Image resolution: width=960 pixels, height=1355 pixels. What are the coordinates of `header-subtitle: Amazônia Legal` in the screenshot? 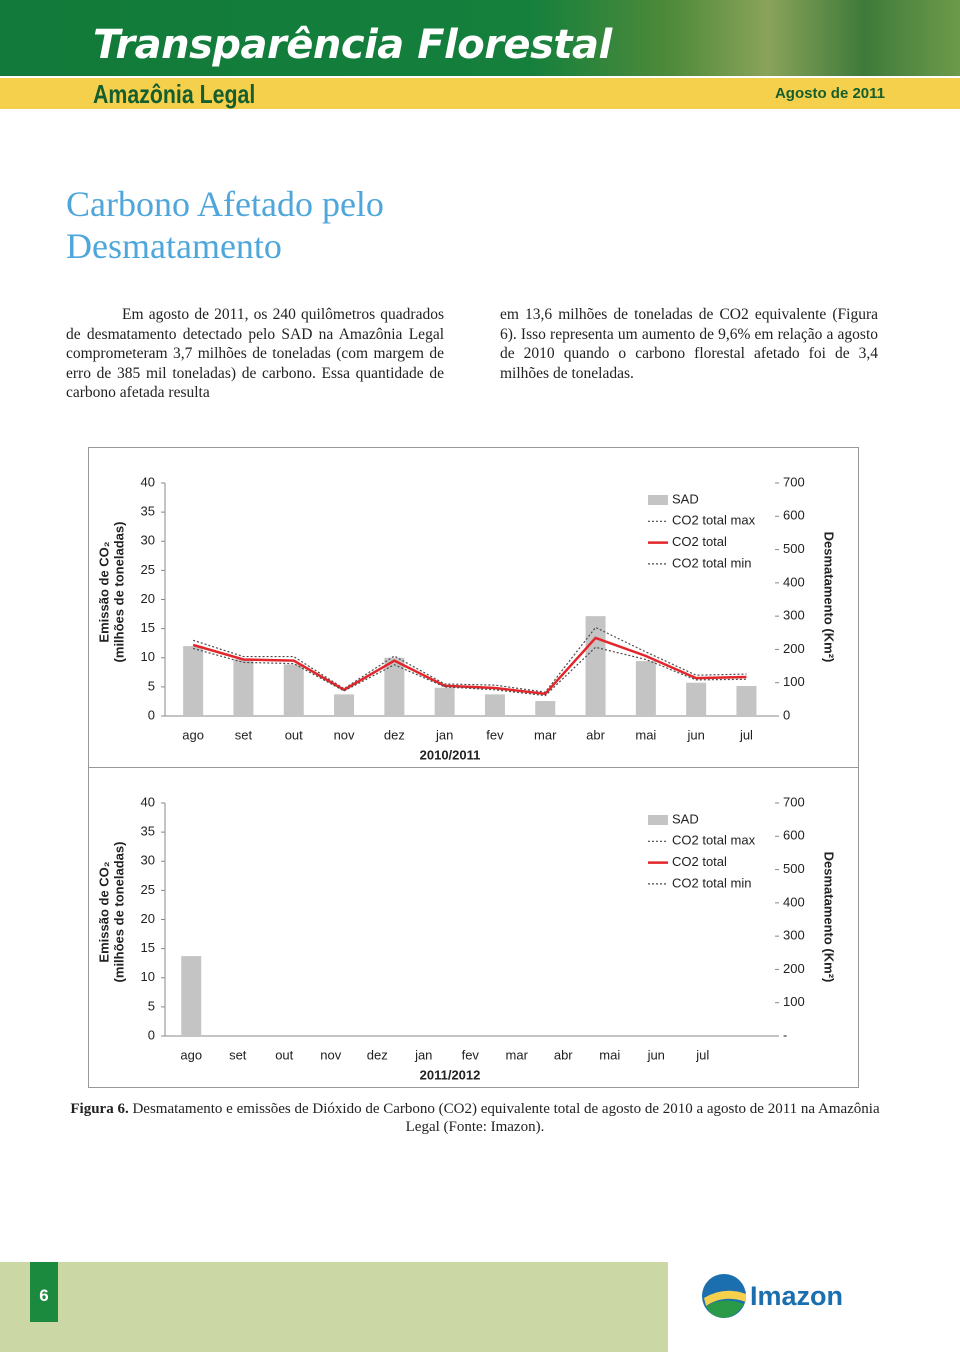 It's located at (174, 94).